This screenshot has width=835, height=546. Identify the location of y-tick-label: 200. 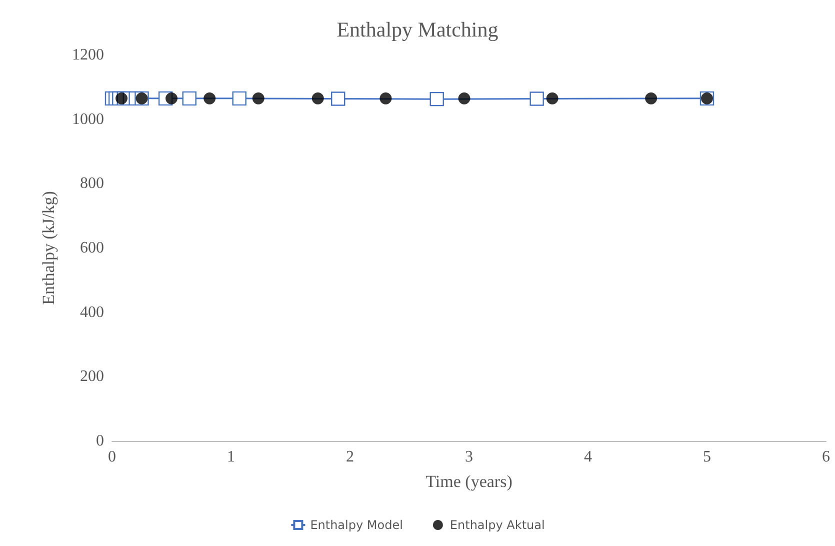
(92, 377).